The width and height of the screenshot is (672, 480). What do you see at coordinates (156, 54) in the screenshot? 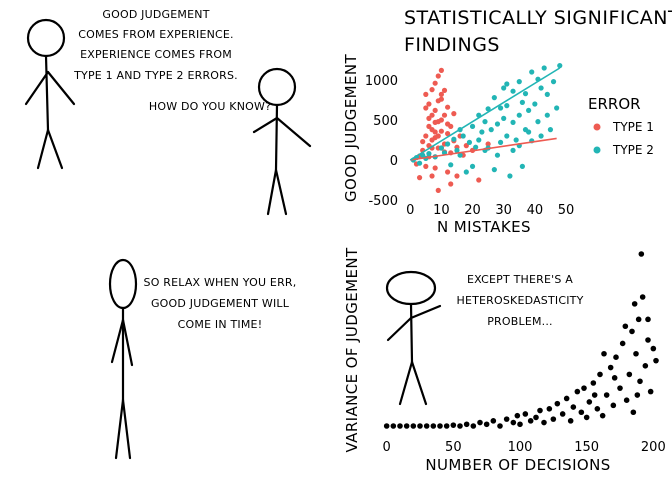
I see `speaker-line-3: EXPERIENCE COMES FROM` at bounding box center [156, 54].